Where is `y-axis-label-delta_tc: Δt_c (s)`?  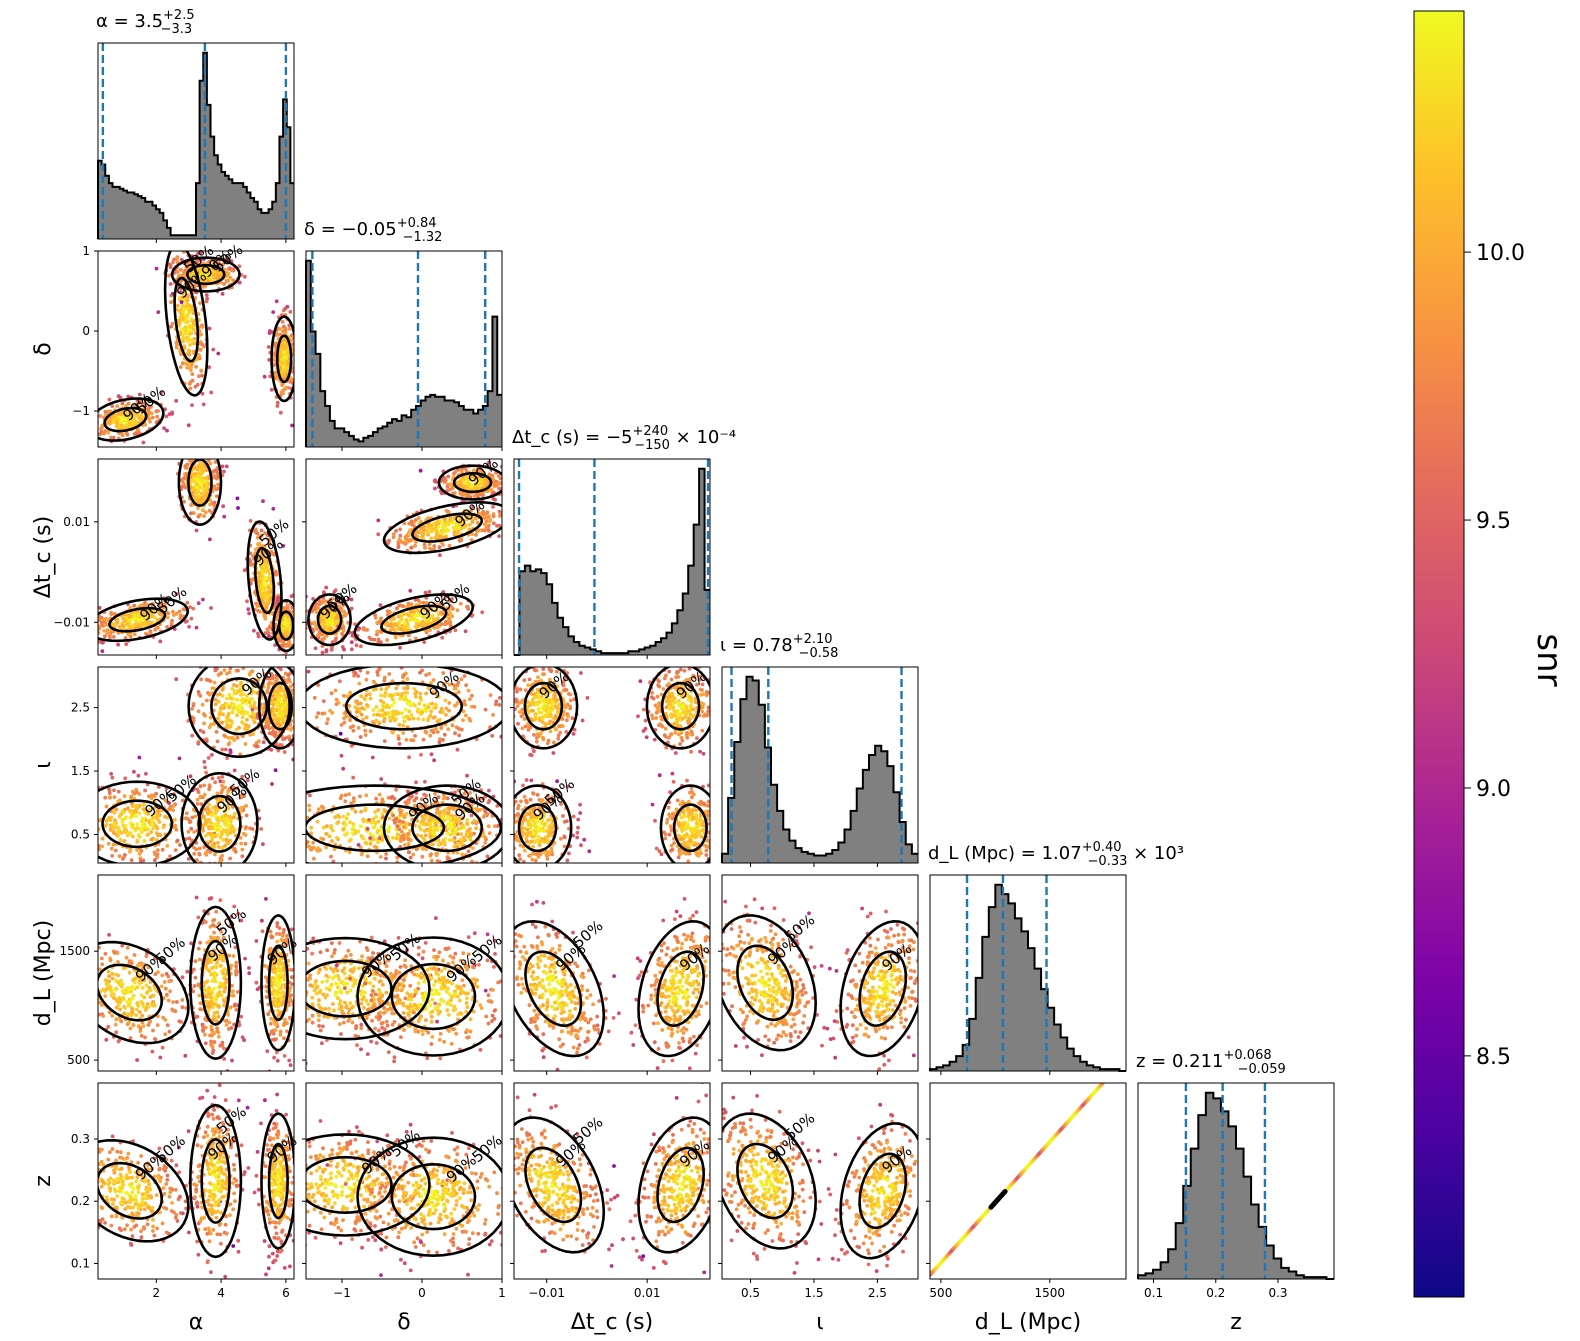
y-axis-label-delta_tc: Δt_c (s) is located at coordinates (43, 557).